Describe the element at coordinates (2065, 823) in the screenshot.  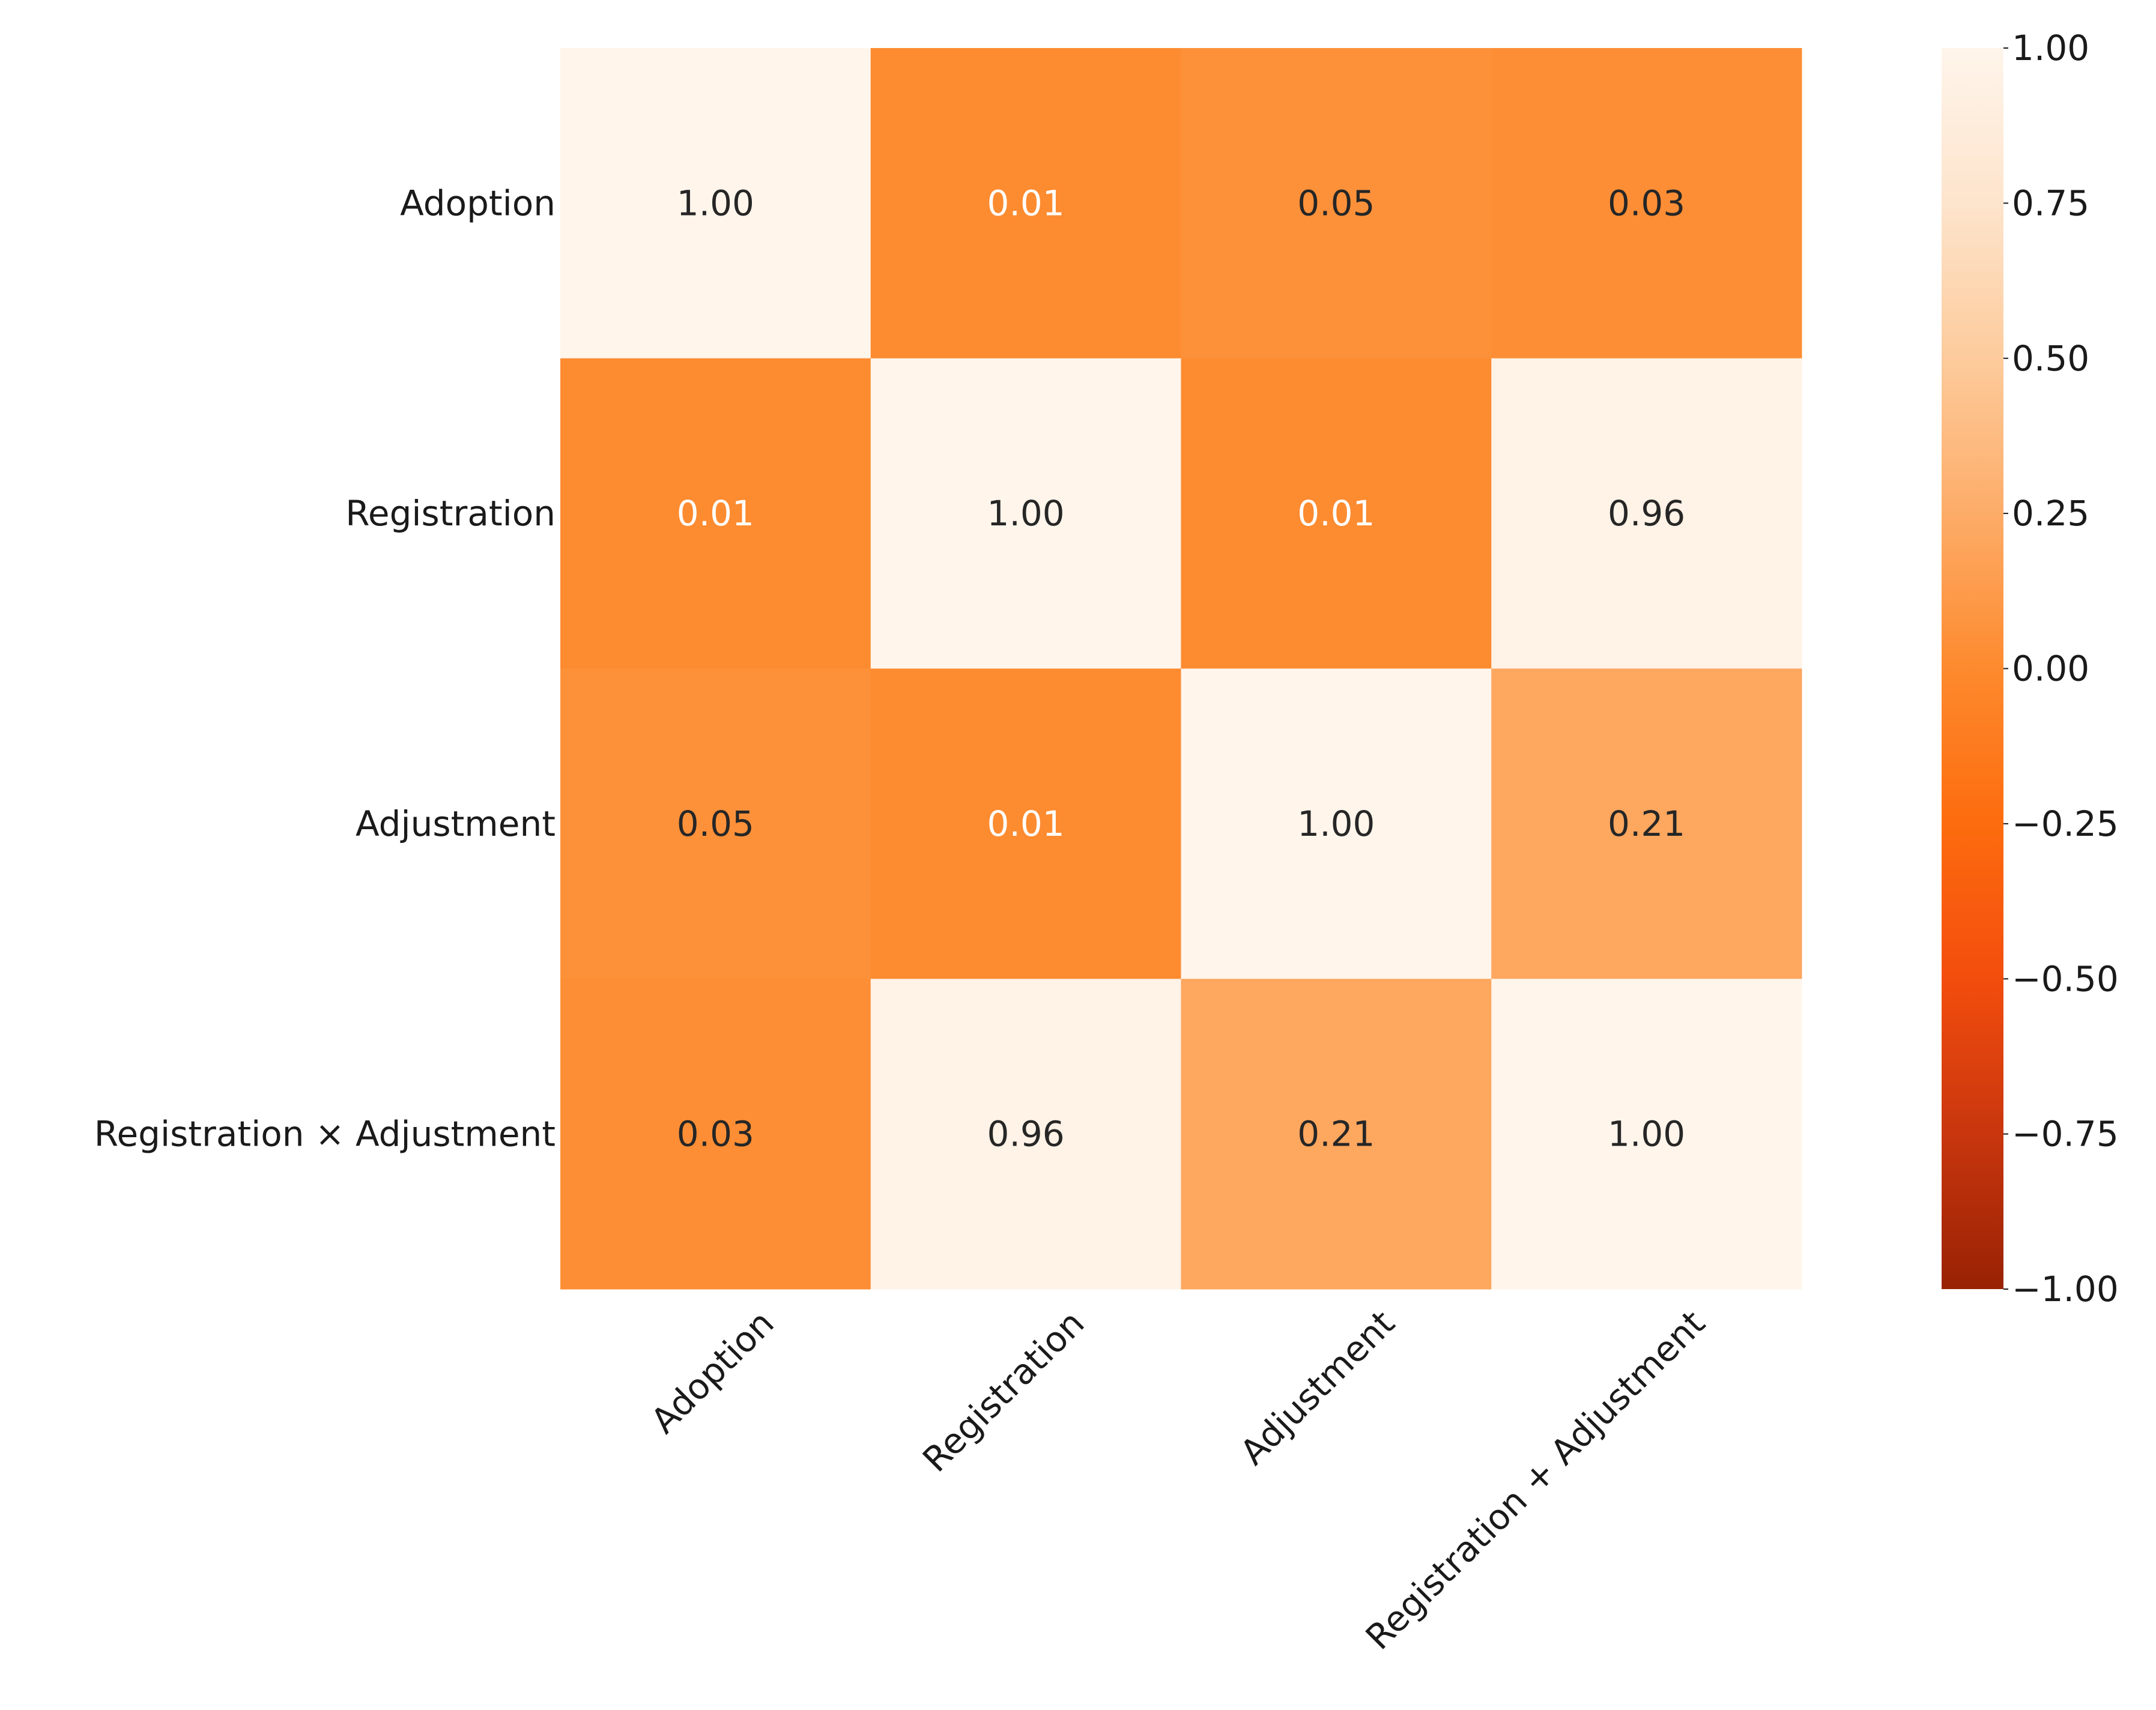
I see `colorbar-tick-label: −0.25` at that location.